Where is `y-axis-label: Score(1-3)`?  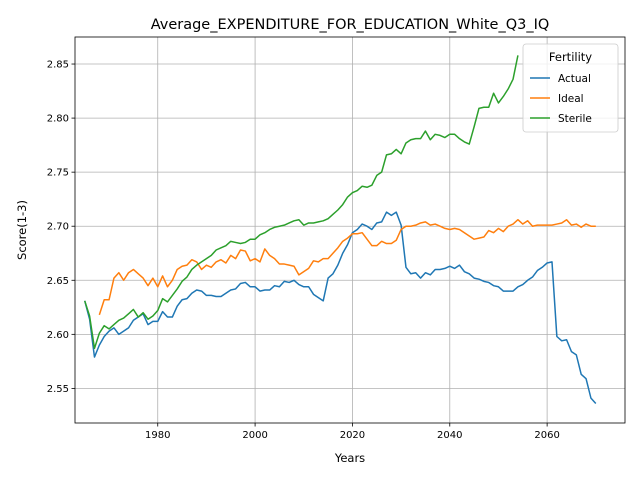
y-axis-label: Score(1-3) is located at coordinates (22, 230).